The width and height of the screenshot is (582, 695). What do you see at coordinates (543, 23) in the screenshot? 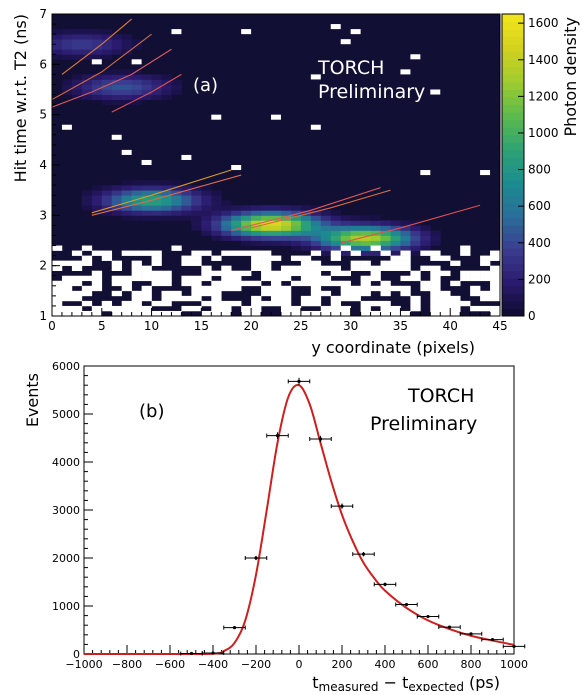
I see `colorbar-tick-label: 1600` at bounding box center [543, 23].